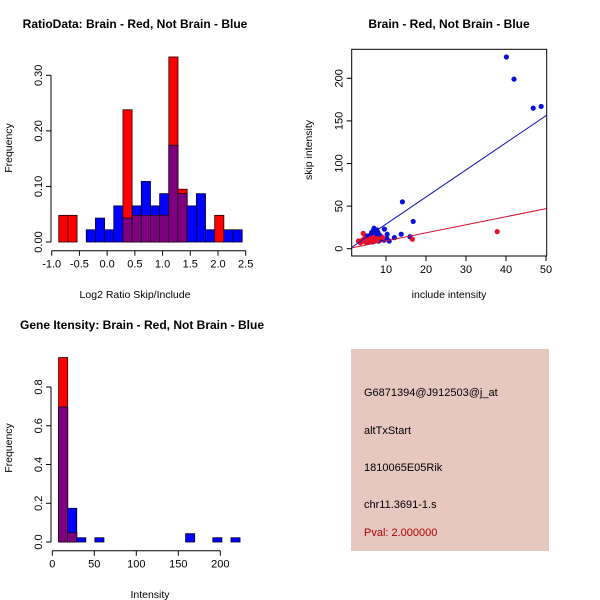 Image resolution: width=600 pixels, height=600 pixels. What do you see at coordinates (546, 270) in the screenshot?
I see `scatter-x-tick-label: 50` at bounding box center [546, 270].